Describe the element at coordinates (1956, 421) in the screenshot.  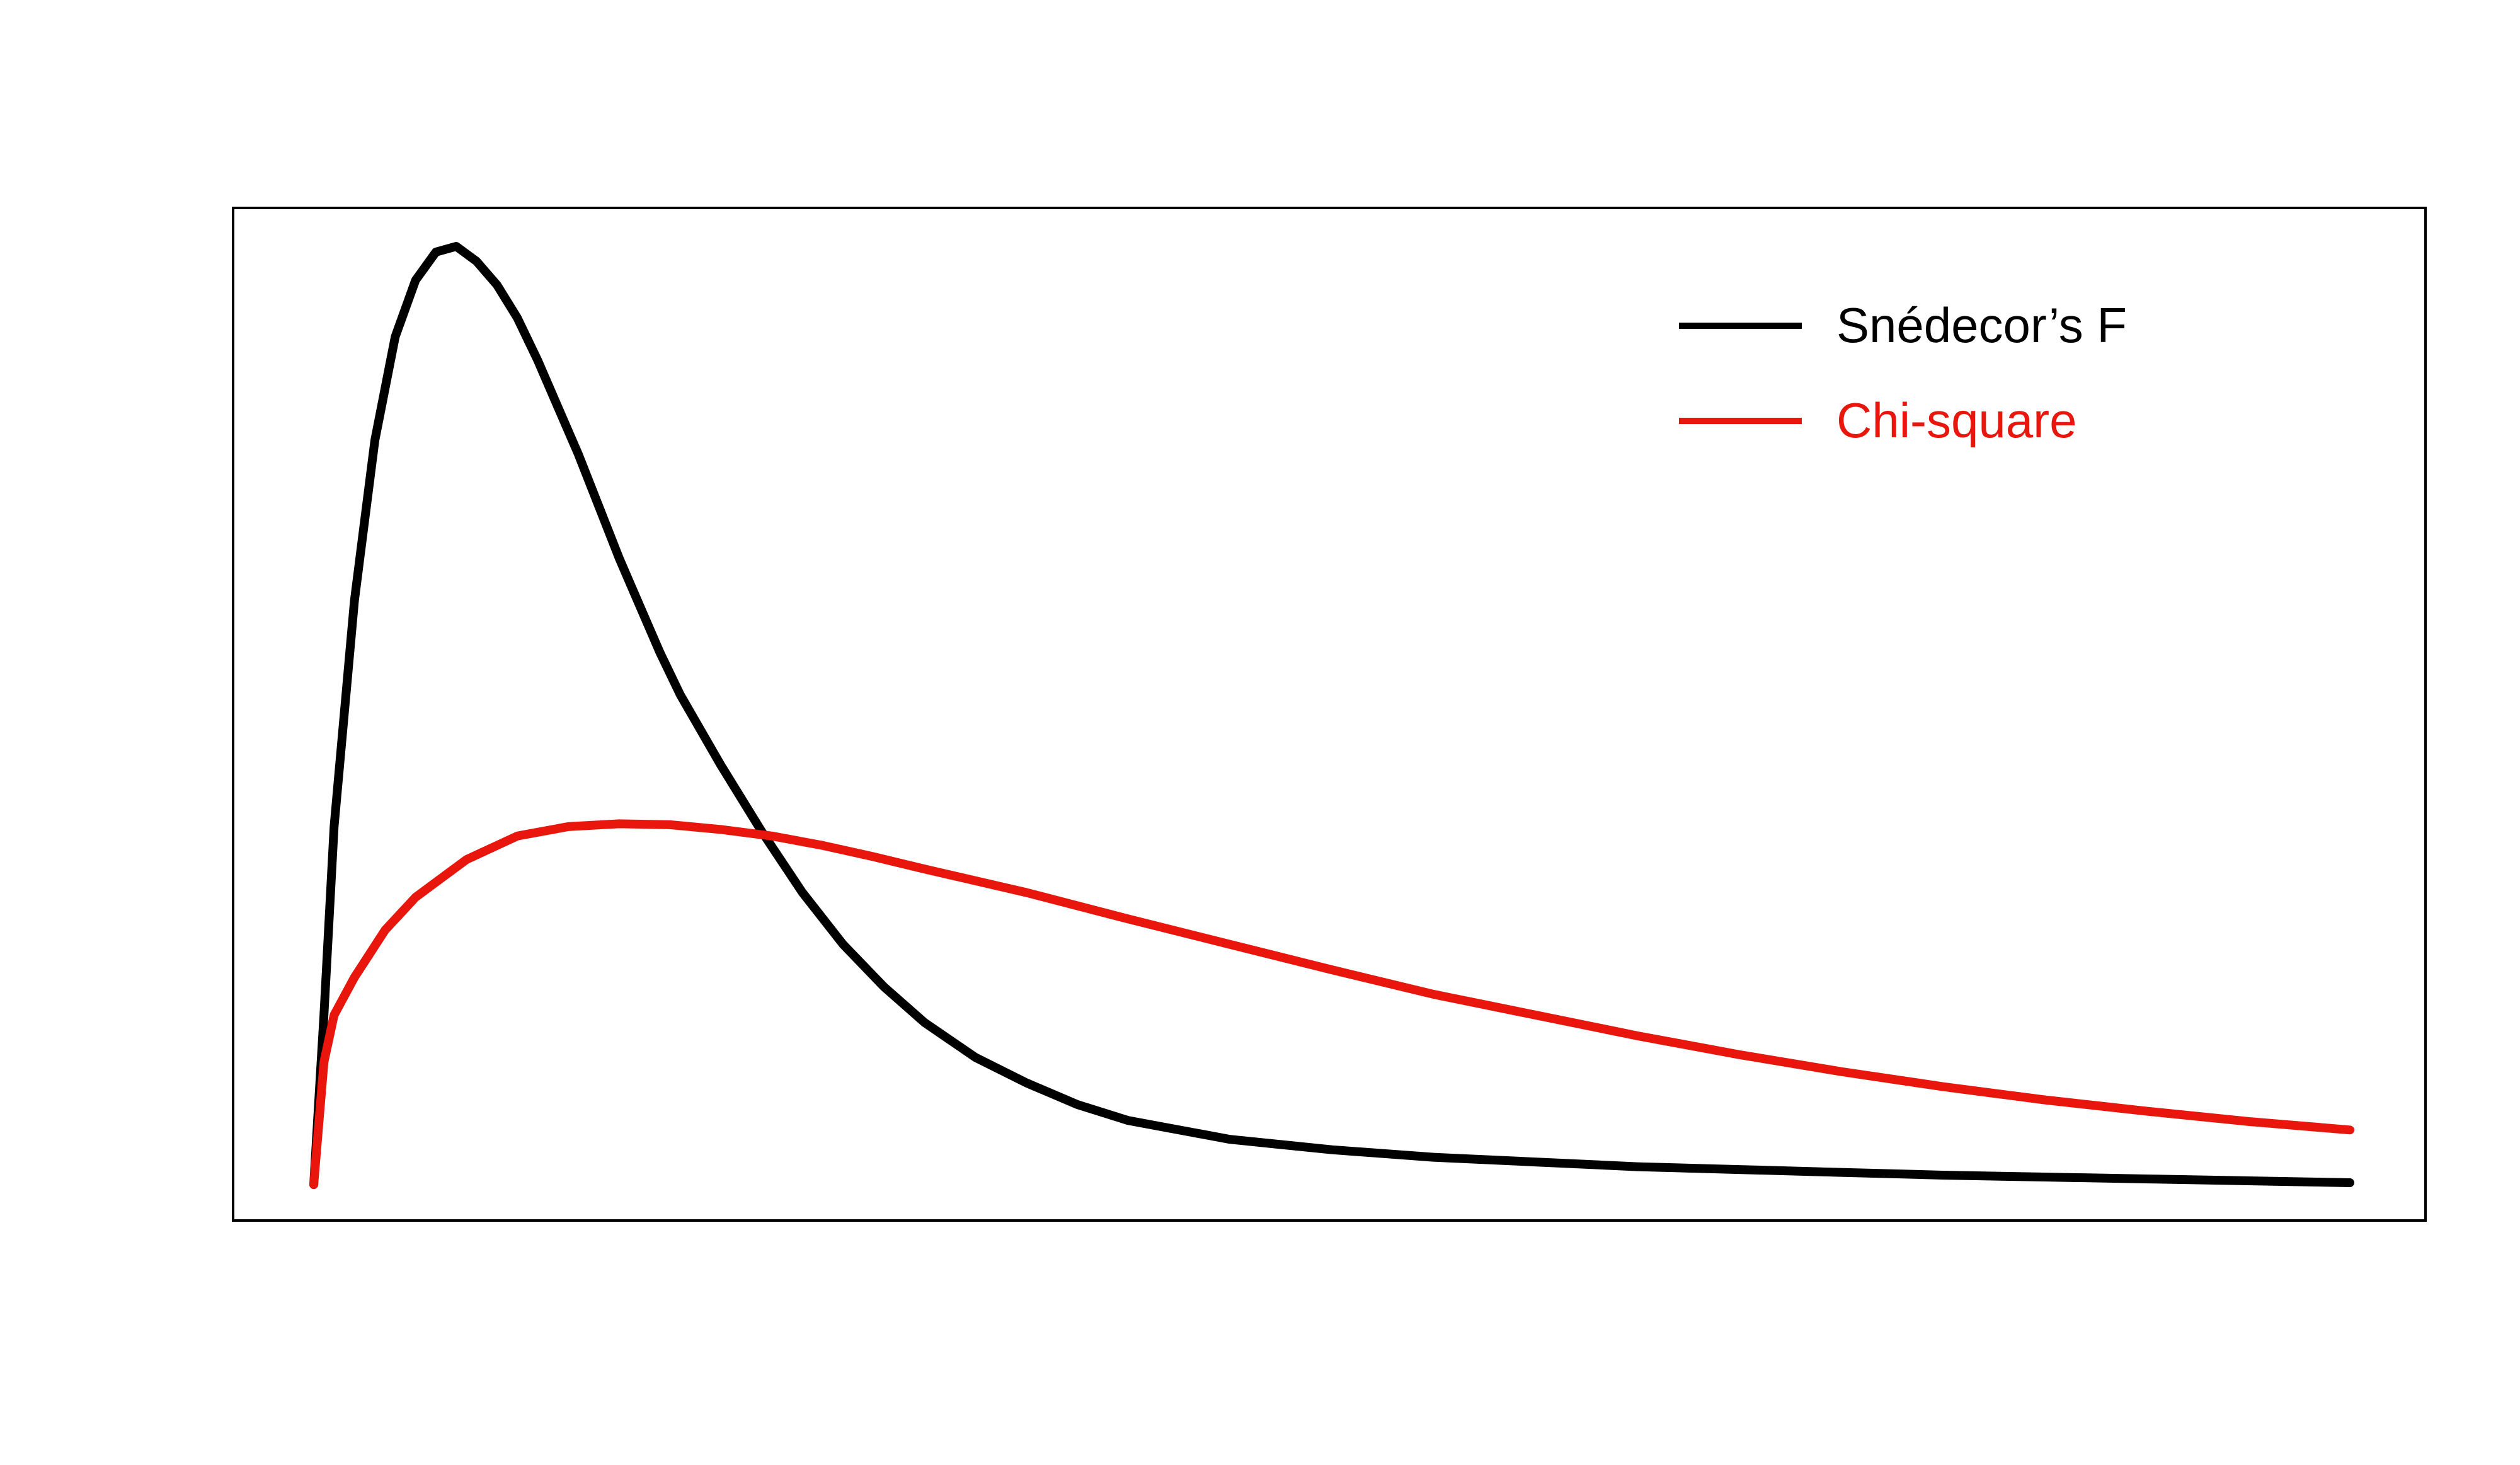
I see `legend-label-chi-square: Chi-square` at that location.